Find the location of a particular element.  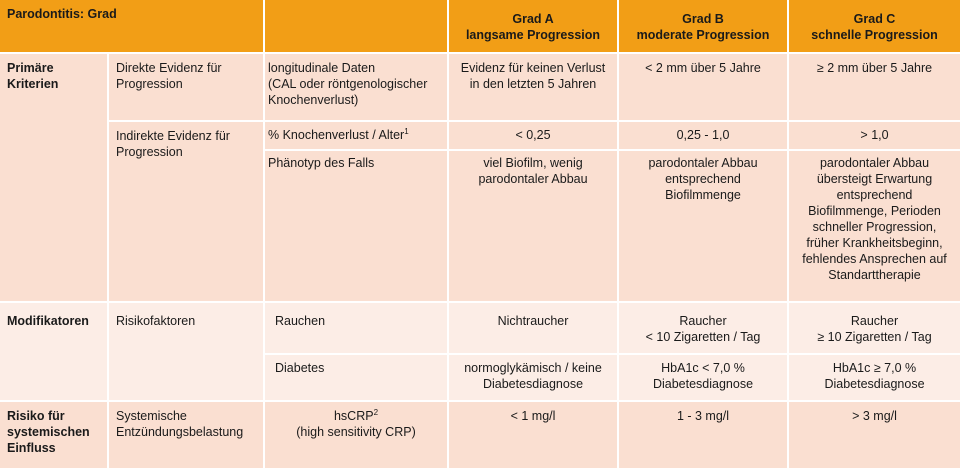

phenotype-grad-a: viel Biofilm, wenig parodontaler Abbau is located at coordinates (533, 226).